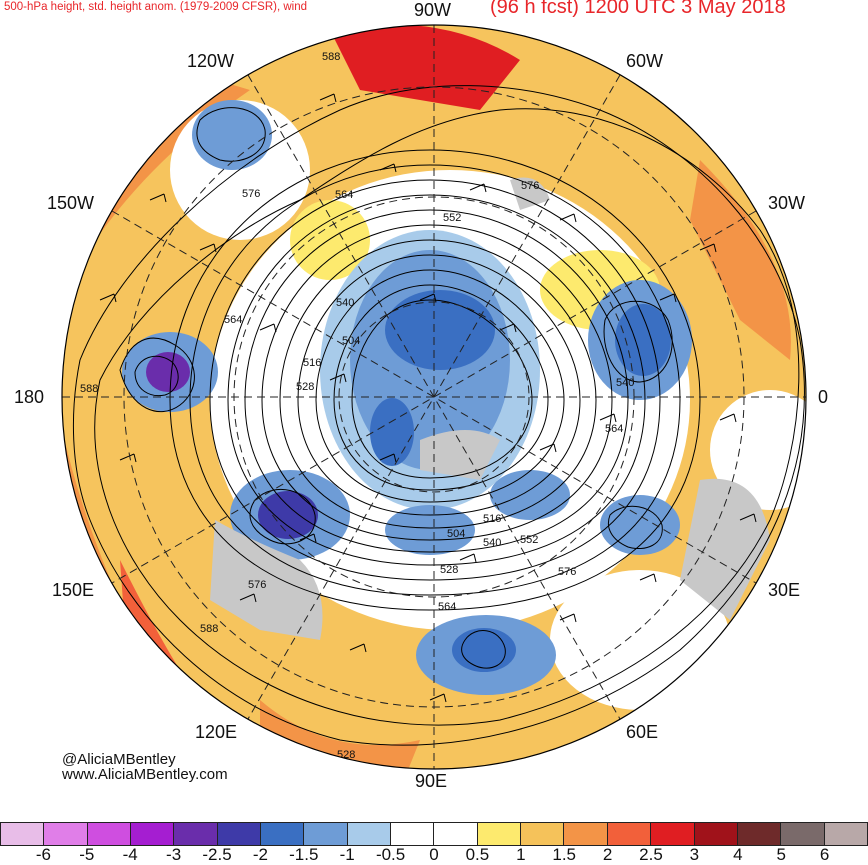  Describe the element at coordinates (211, 61) in the screenshot. I see `lon-label-120w: 120W` at that location.